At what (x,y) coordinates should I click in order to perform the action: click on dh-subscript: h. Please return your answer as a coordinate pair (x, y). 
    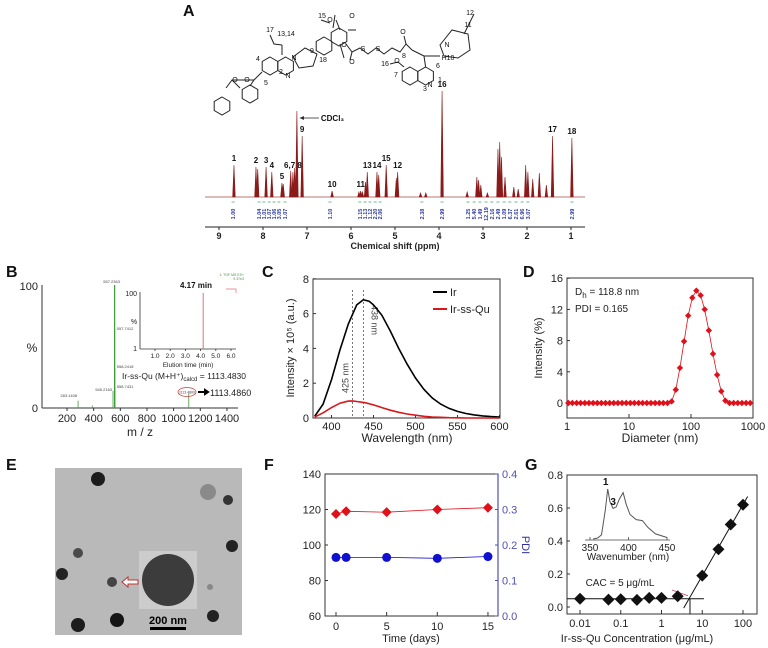
    Looking at the image, I should click on (584, 295).